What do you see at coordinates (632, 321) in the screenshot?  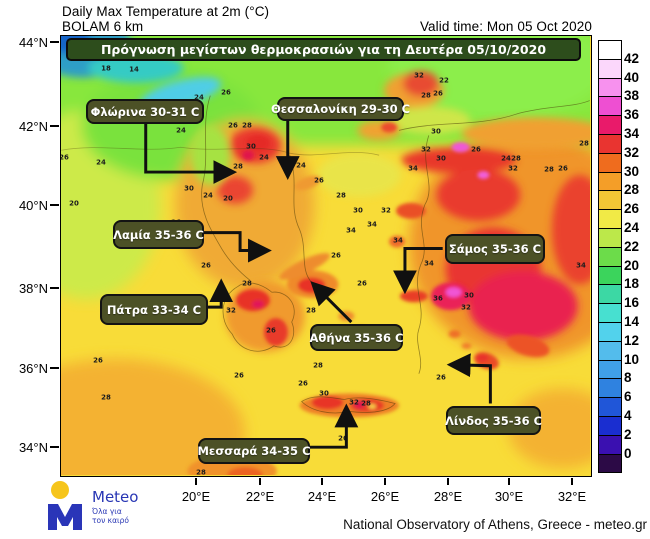 I see `colorbar-tick-label: 14` at bounding box center [632, 321].